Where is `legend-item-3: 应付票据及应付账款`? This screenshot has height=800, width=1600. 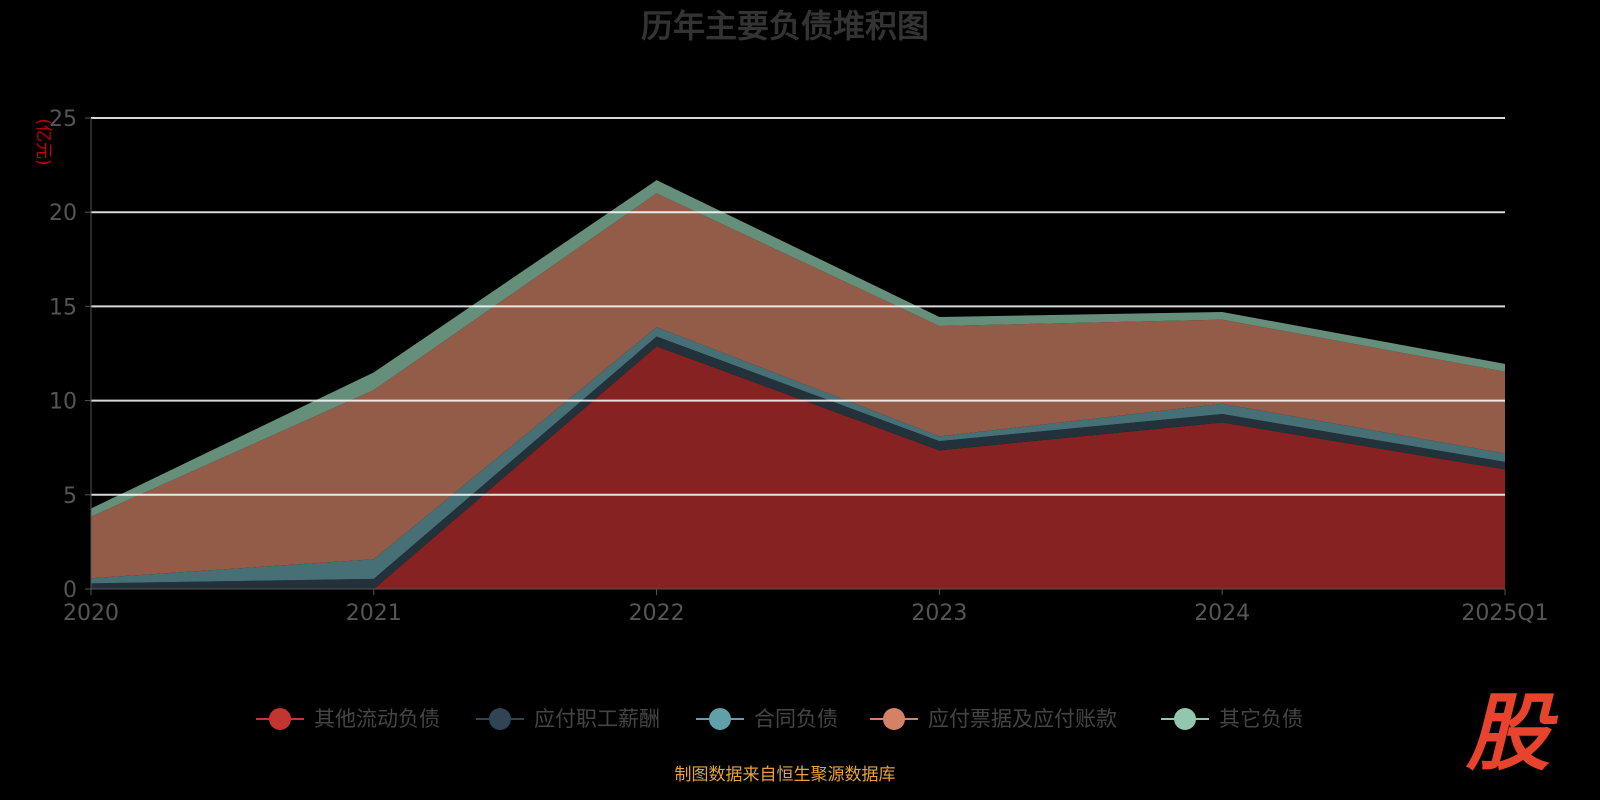
legend-item-3: 应付票据及应付账款 is located at coordinates (993, 719).